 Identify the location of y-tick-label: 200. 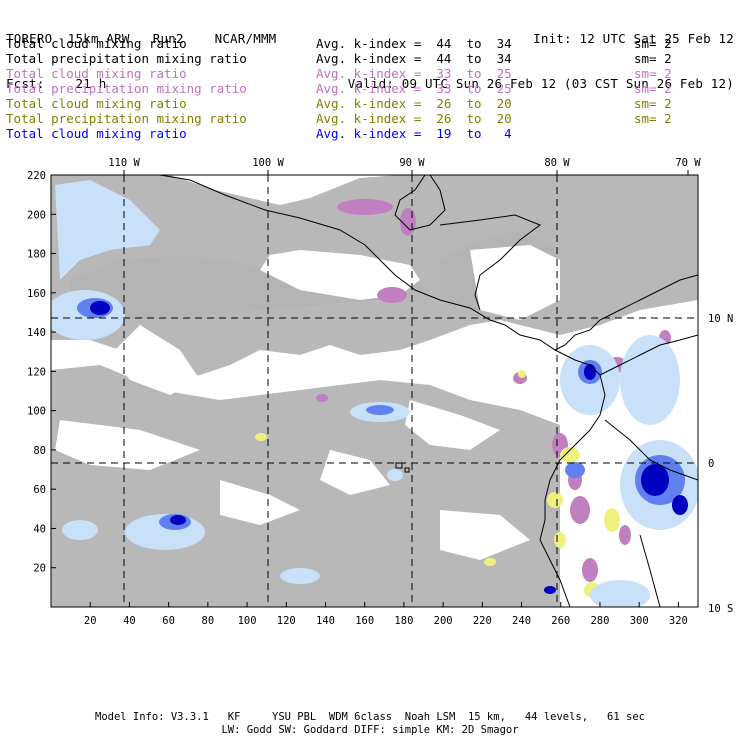
(36, 215).